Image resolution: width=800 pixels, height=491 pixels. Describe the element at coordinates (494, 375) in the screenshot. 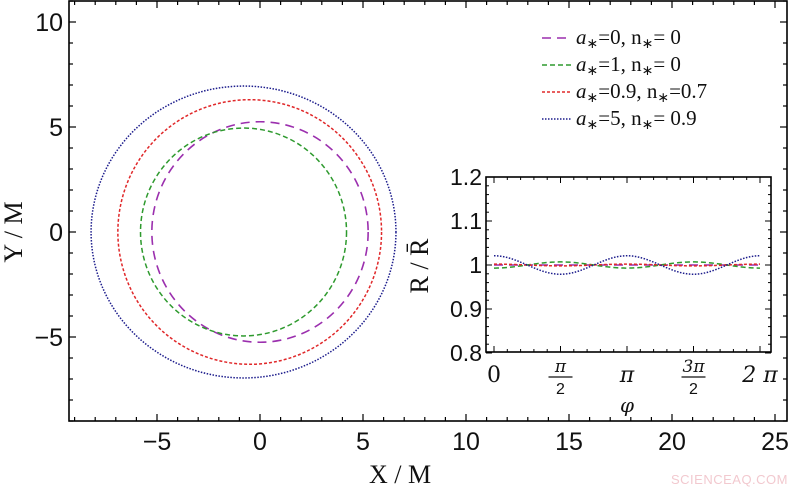

I see `inset-x-tick-label: 0` at that location.